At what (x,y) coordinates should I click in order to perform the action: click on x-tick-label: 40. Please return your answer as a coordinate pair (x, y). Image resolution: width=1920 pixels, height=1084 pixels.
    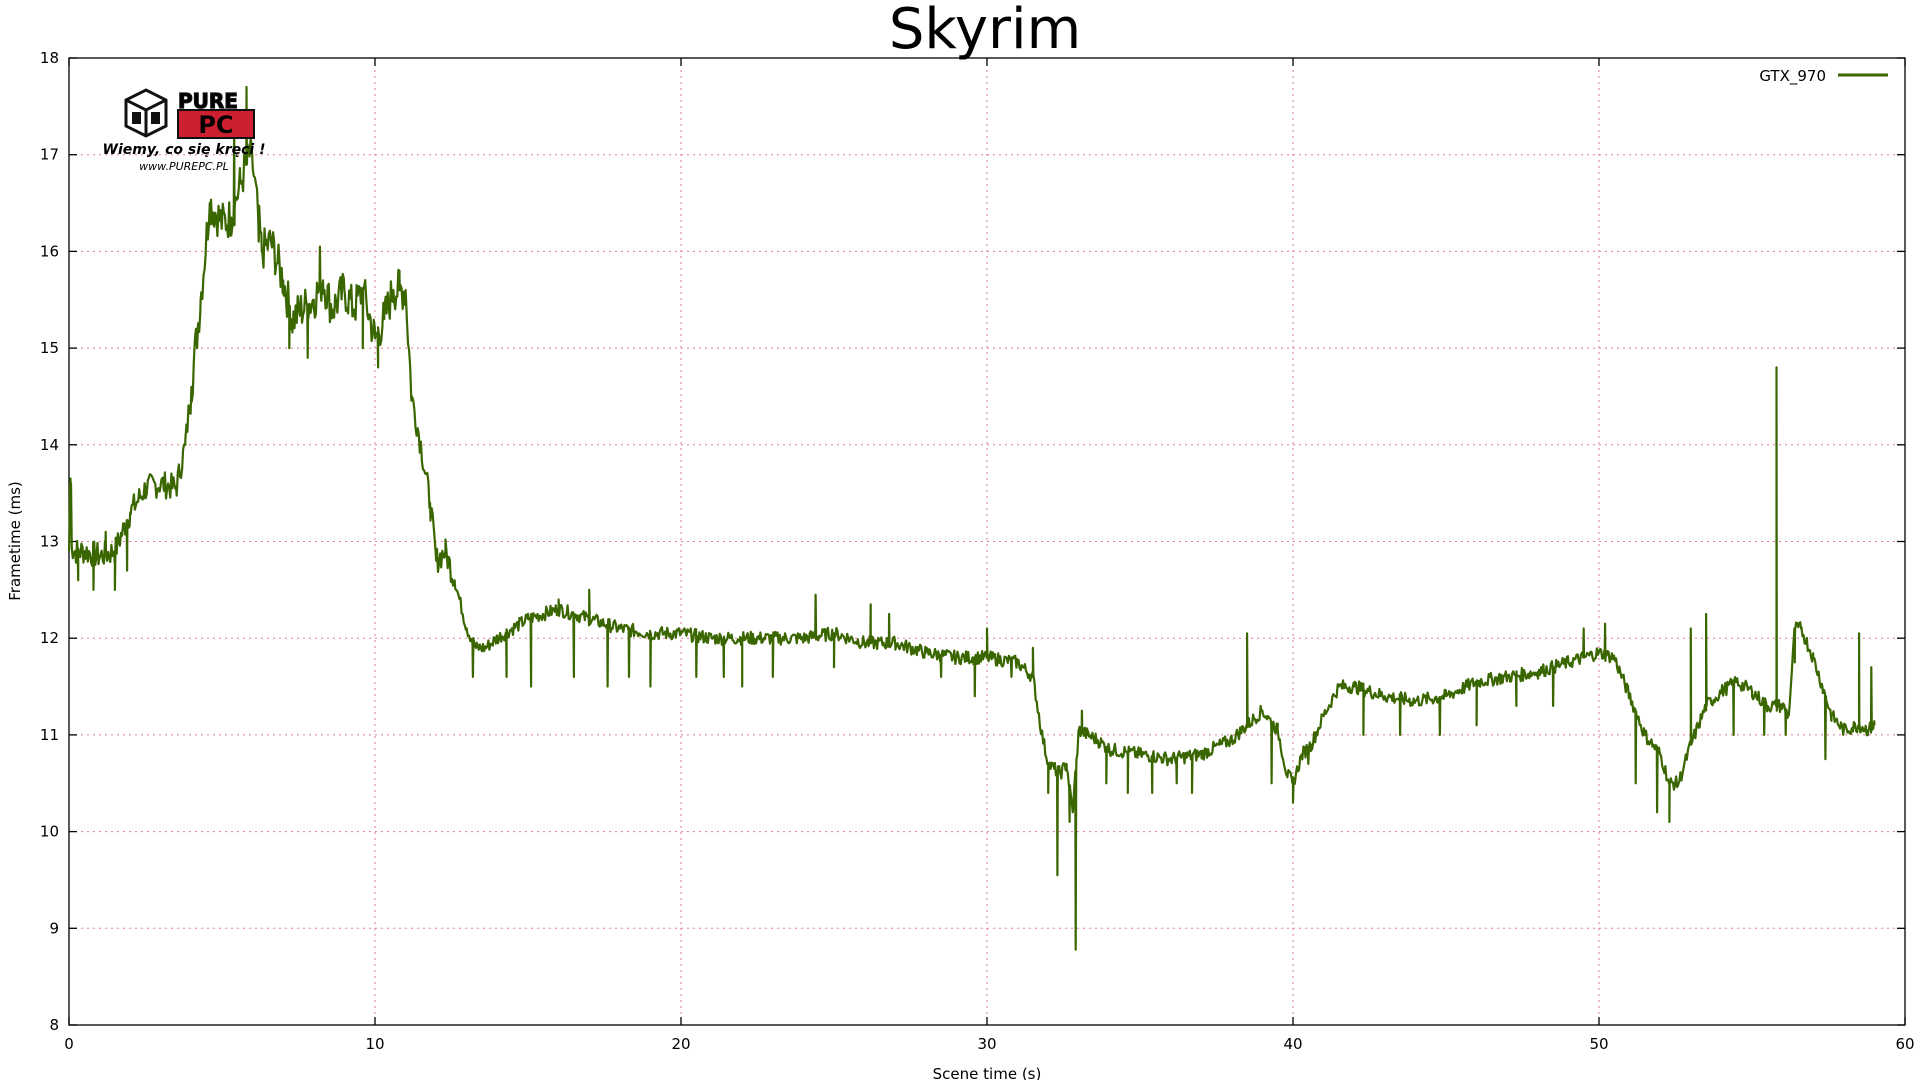
    Looking at the image, I should click on (1292, 1044).